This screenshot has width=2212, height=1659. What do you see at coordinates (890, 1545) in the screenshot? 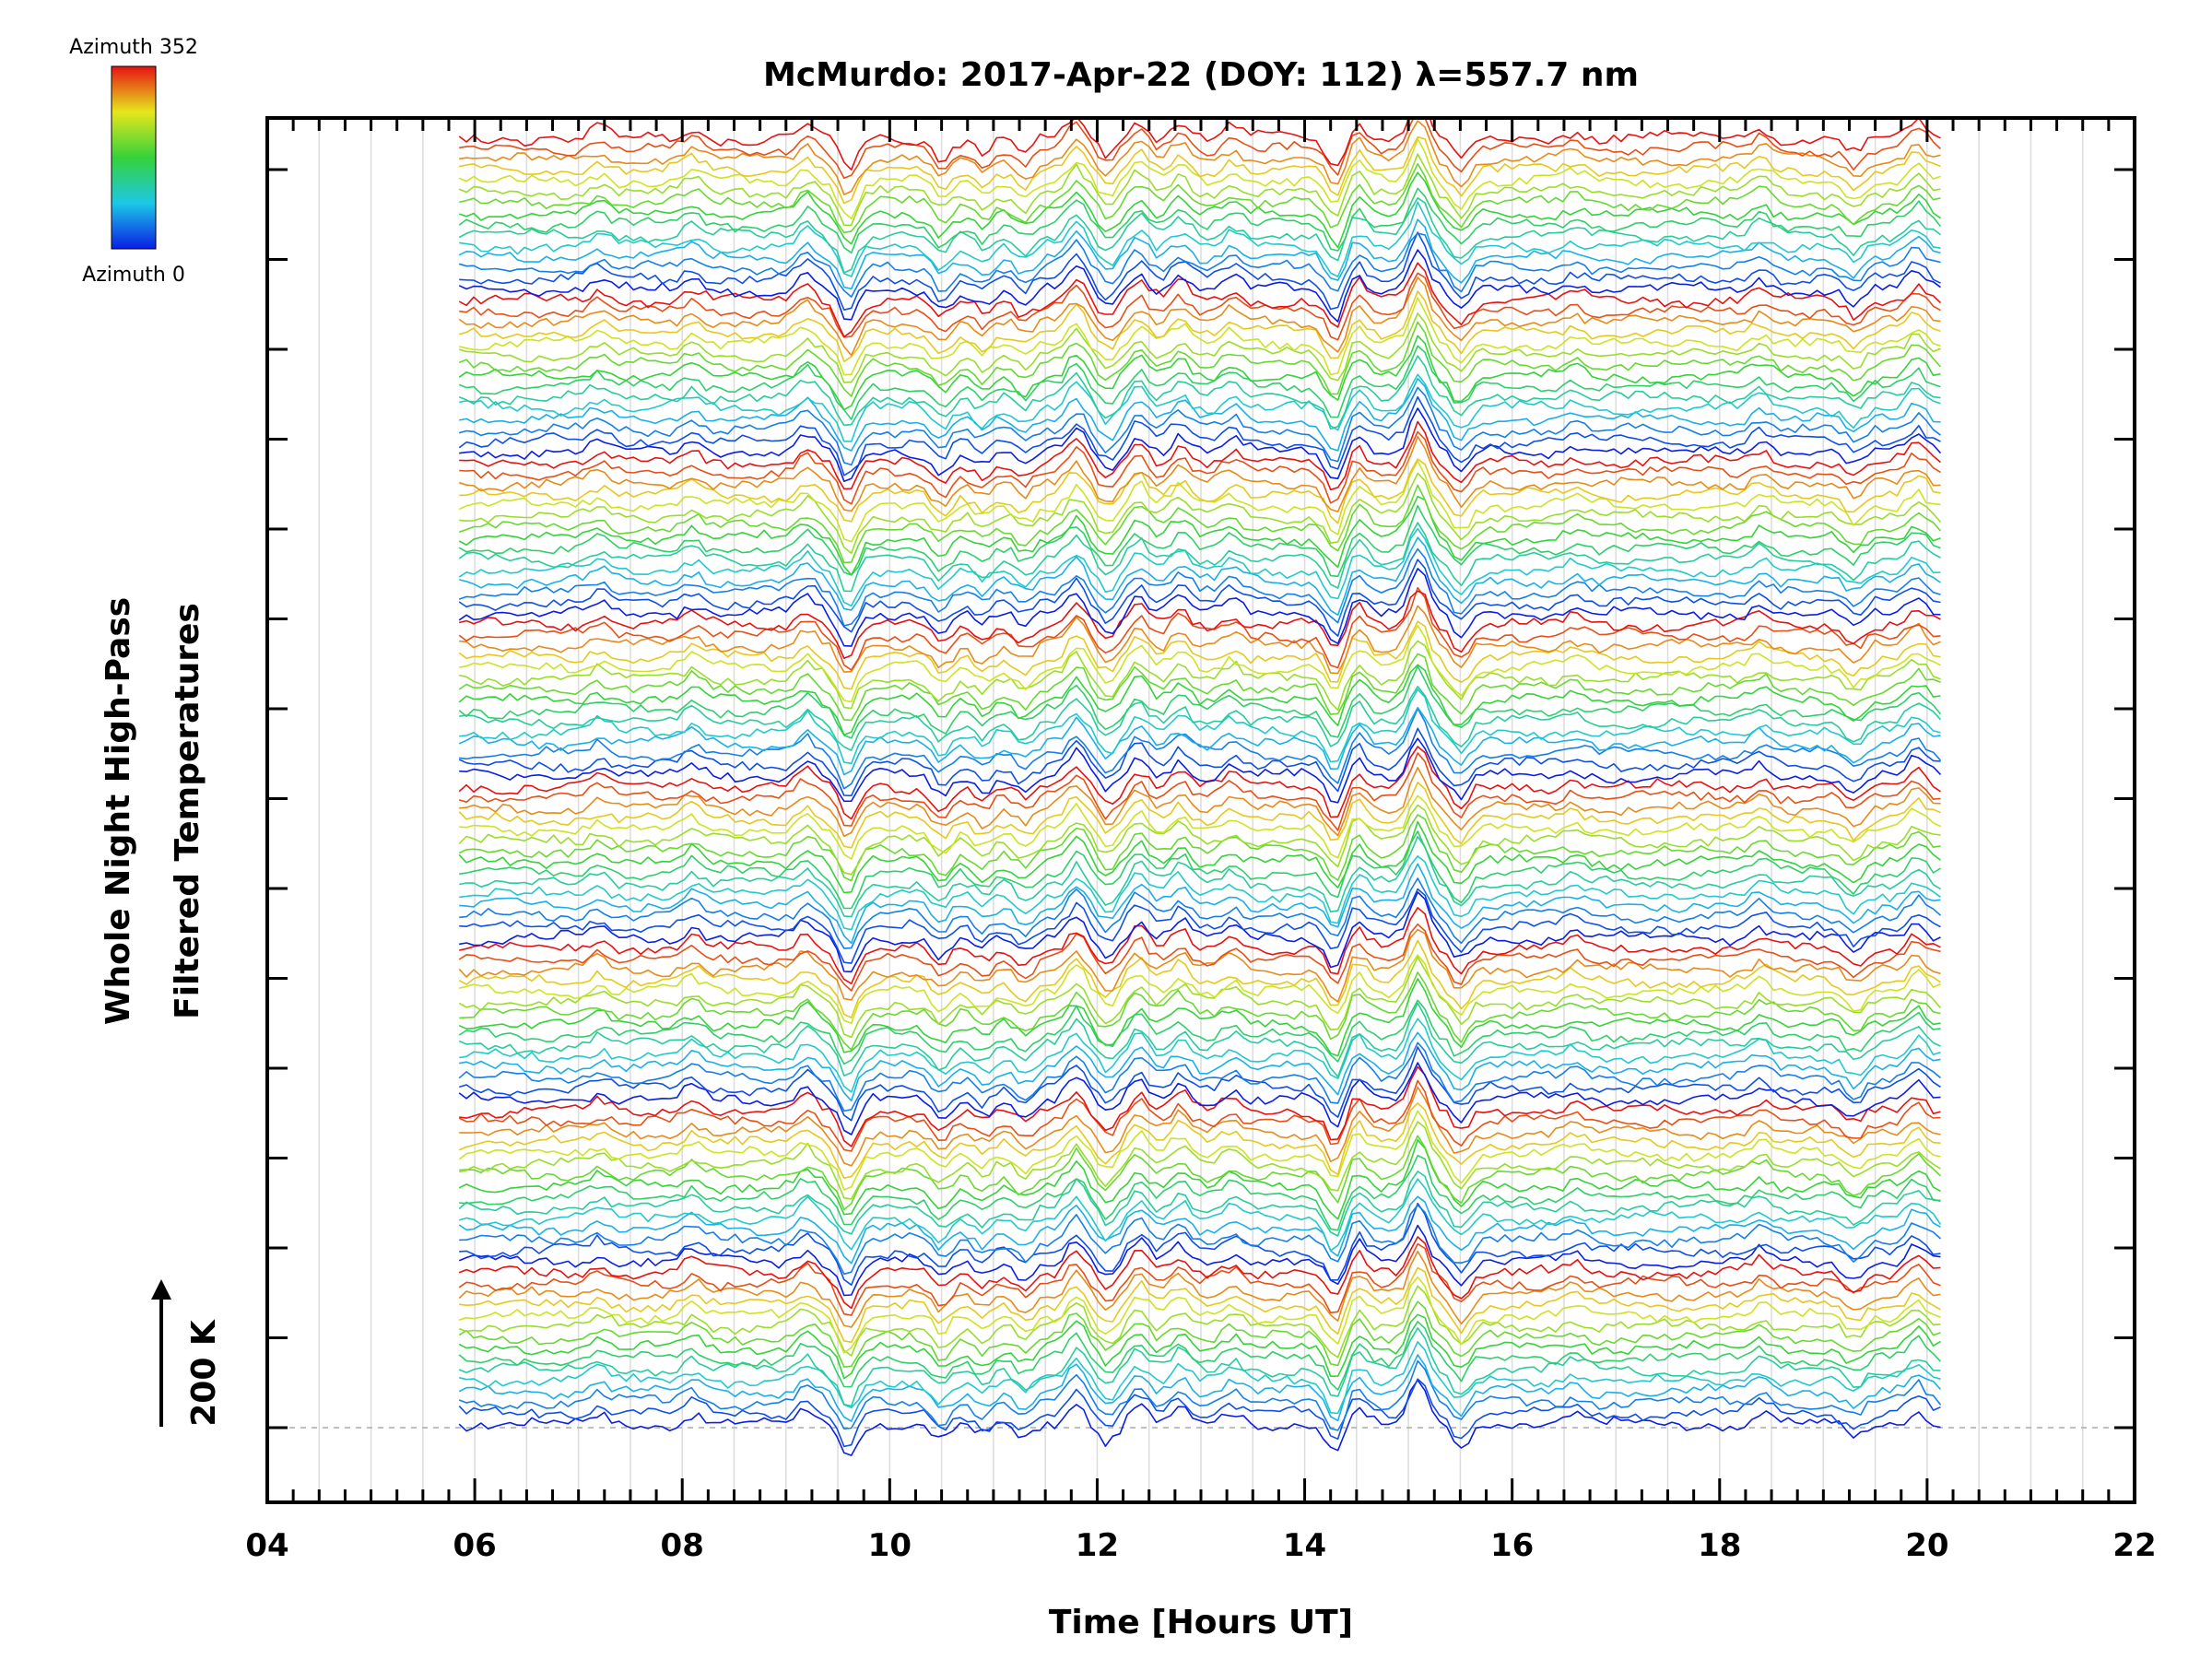
I see `x-tick-label: 10` at bounding box center [890, 1545].